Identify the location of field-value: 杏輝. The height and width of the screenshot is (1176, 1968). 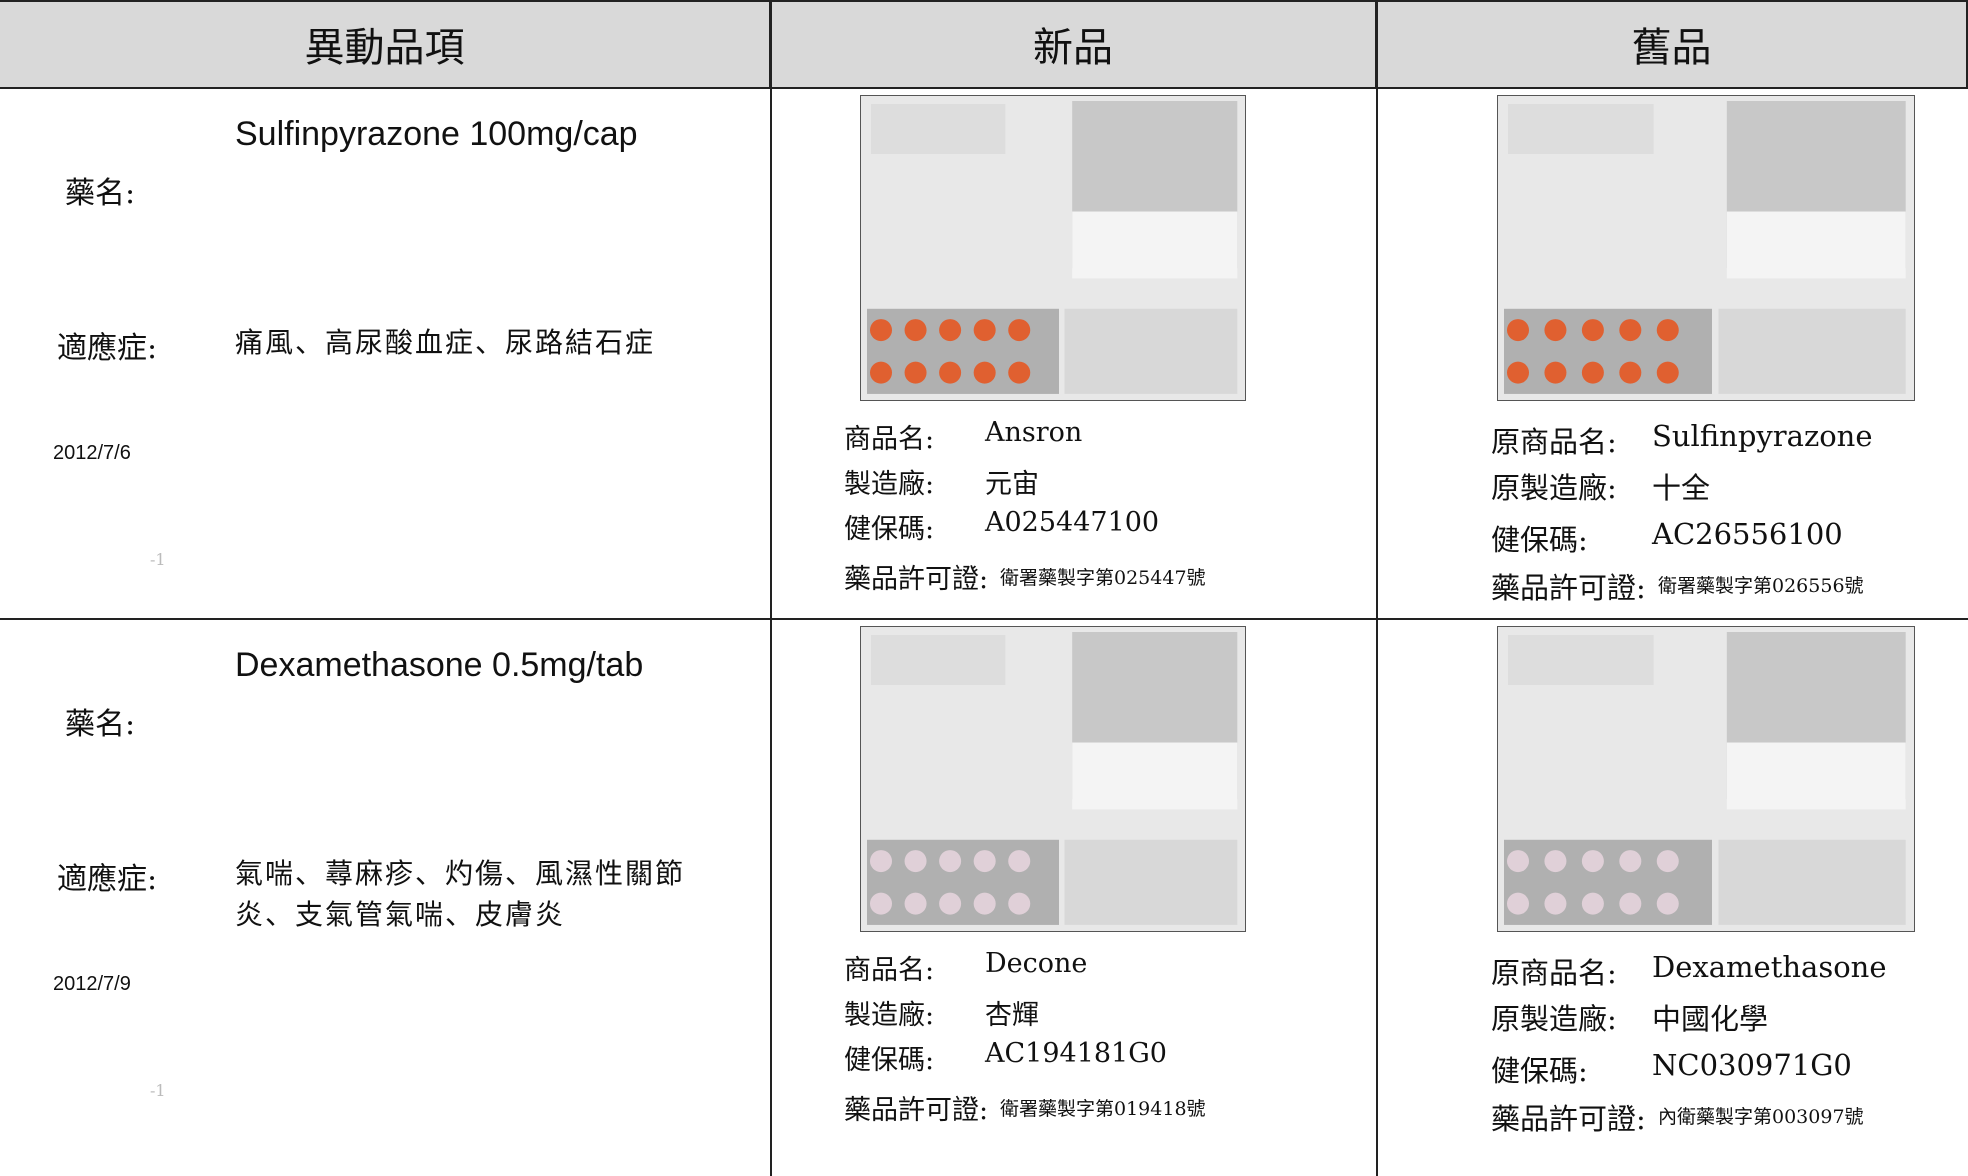
(1012, 1015).